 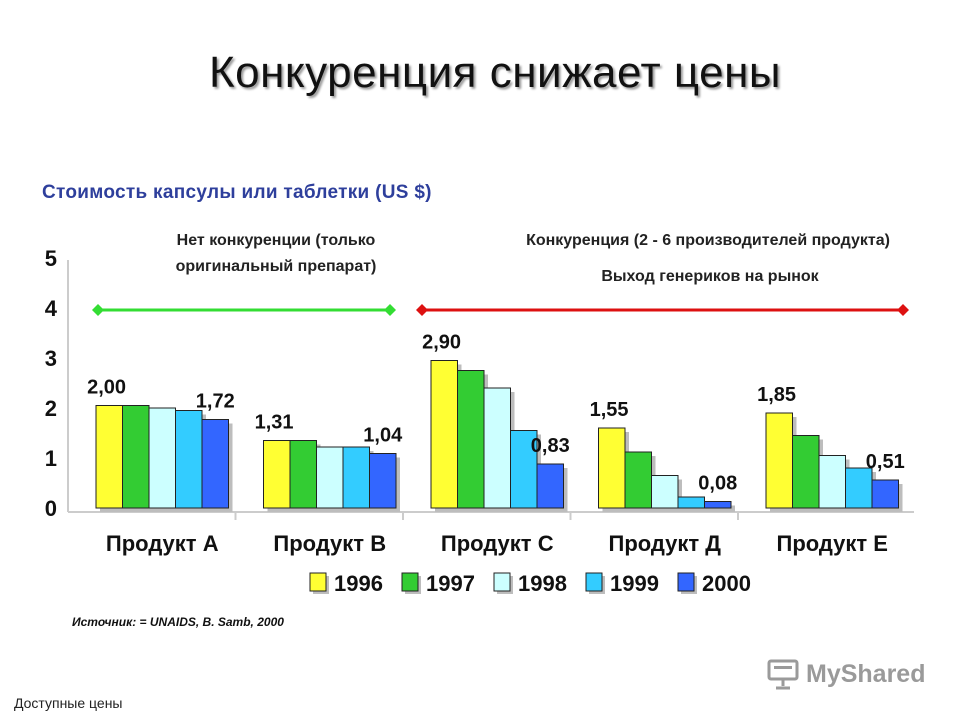 What do you see at coordinates (710, 276) in the screenshot?
I see `generics-note: Выход генериков на рынок` at bounding box center [710, 276].